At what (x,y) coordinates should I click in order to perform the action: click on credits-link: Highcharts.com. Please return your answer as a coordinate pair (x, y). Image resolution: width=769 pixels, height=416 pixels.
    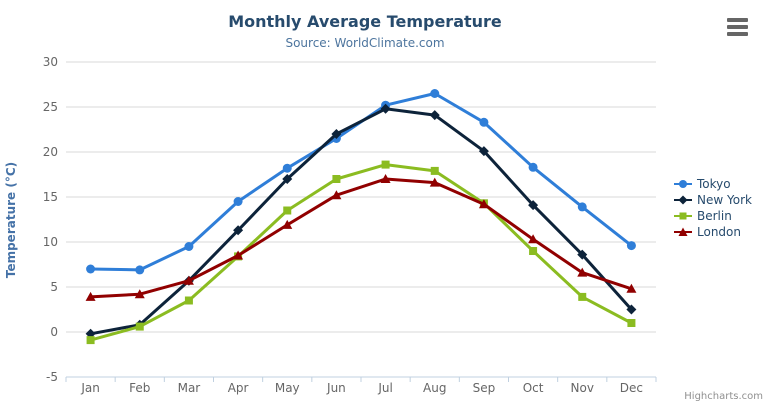
    Looking at the image, I should click on (723, 396).